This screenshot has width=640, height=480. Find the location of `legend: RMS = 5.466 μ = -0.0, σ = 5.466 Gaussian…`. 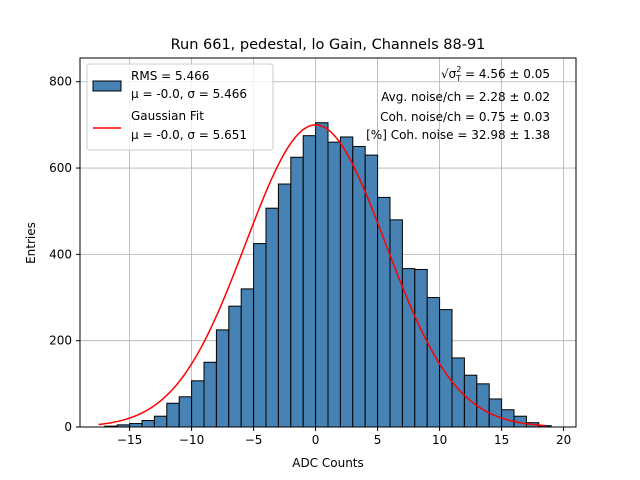

legend: RMS = 5.466 μ = -0.0, σ = 5.466 Gaussian… is located at coordinates (180, 107).